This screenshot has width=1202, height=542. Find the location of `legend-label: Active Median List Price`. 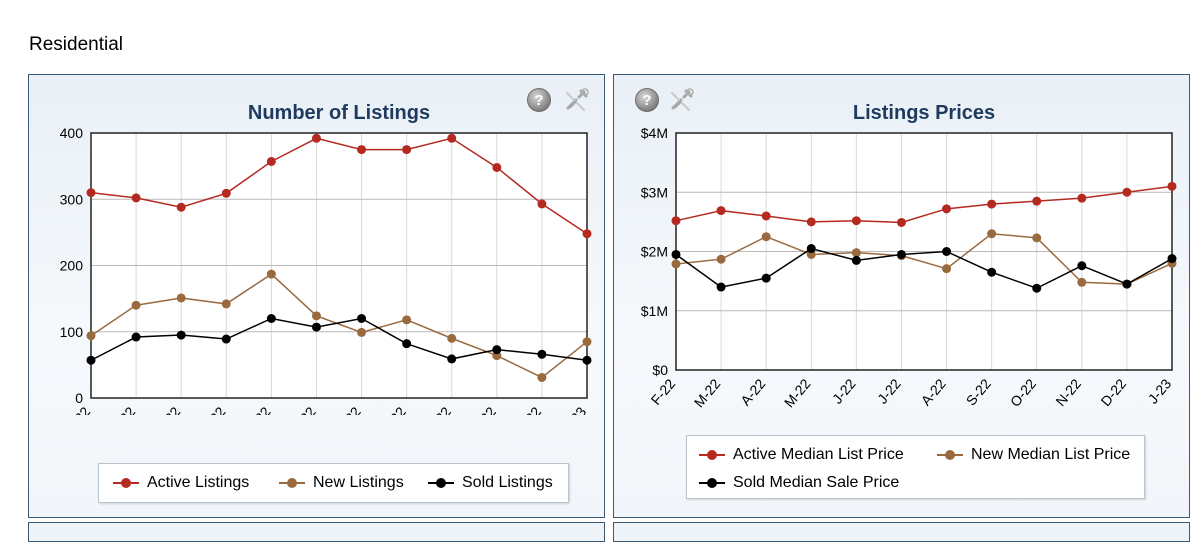

legend-label: Active Median List Price is located at coordinates (818, 454).